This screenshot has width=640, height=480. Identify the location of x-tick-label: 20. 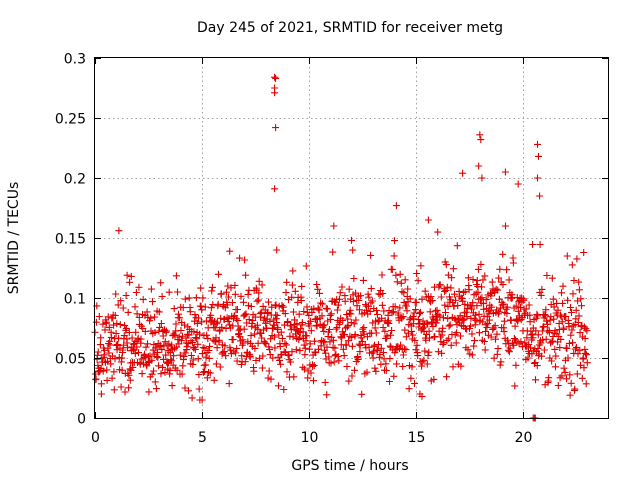
(524, 438).